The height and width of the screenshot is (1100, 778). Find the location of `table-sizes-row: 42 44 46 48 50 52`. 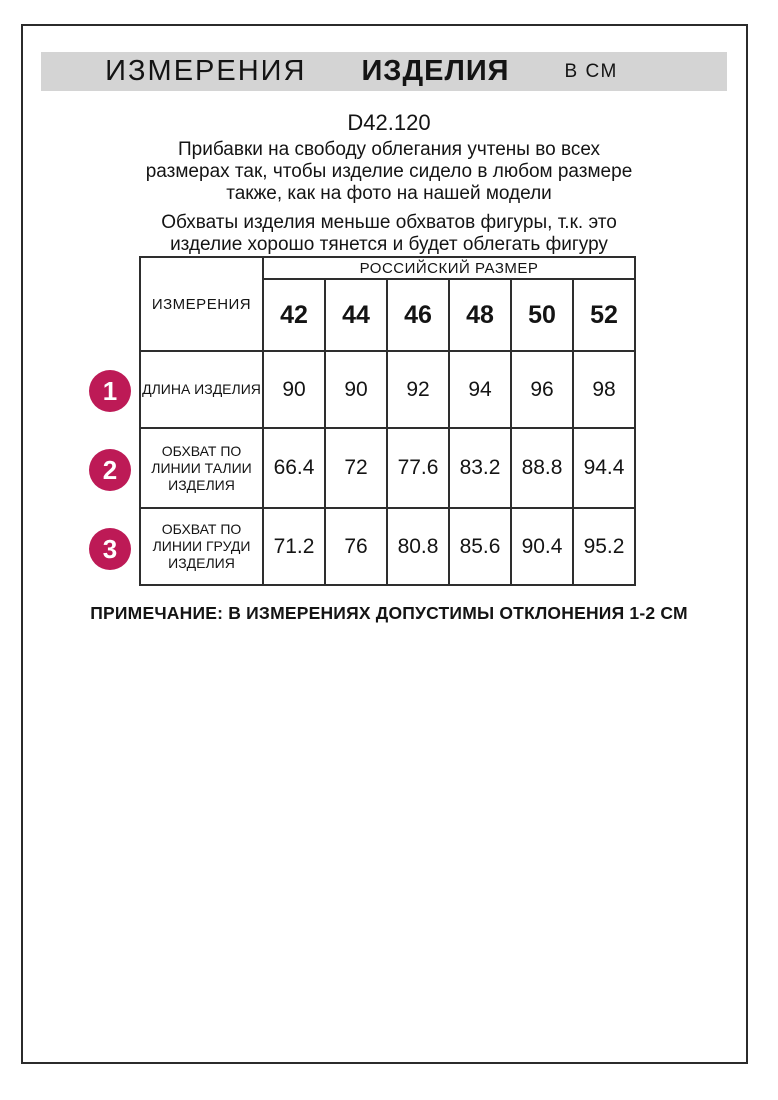

table-sizes-row: 42 44 46 48 50 52 is located at coordinates (388, 315).